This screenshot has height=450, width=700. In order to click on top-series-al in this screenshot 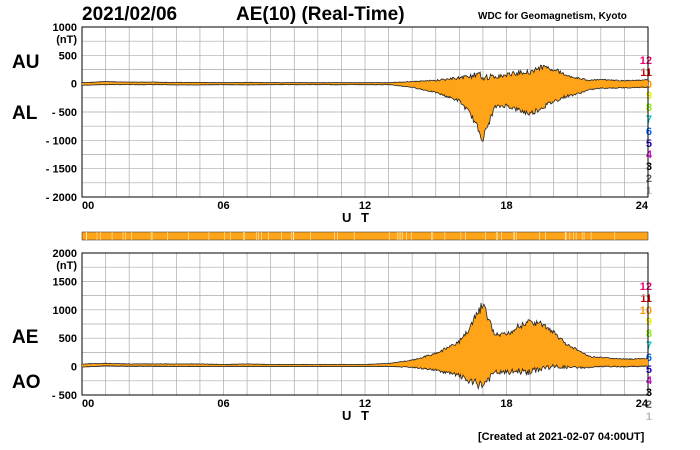, I will do `click(365, 113)`.